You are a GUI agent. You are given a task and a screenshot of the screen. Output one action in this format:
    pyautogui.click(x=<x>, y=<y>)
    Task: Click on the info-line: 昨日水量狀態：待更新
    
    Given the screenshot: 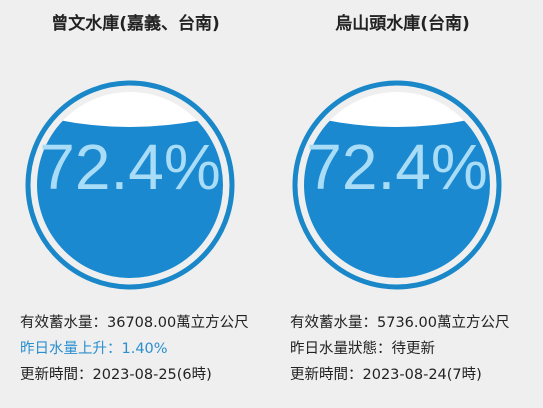 What is the action you would take?
    pyautogui.click(x=362, y=349)
    